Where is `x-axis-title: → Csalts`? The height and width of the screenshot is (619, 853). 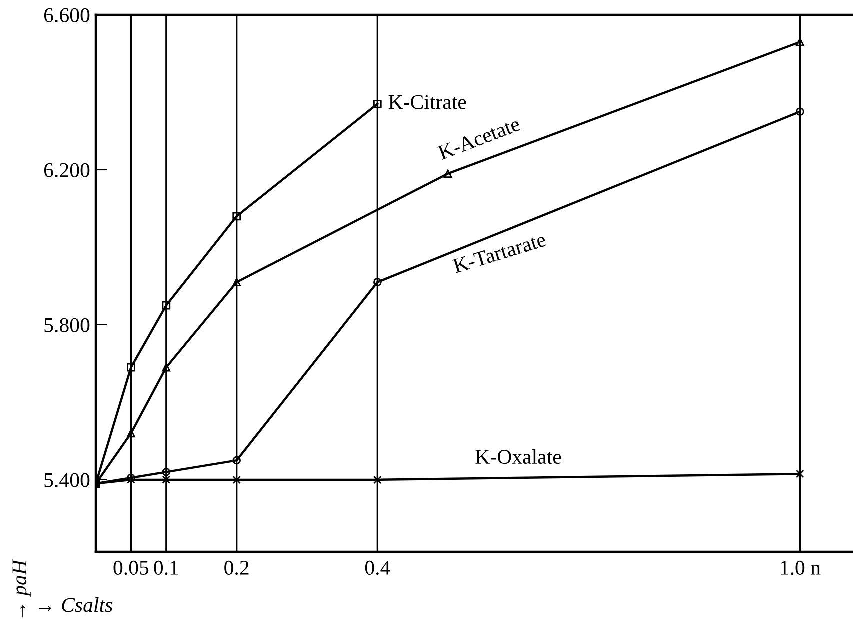 x-axis-title: → Csalts is located at coordinates (76, 605).